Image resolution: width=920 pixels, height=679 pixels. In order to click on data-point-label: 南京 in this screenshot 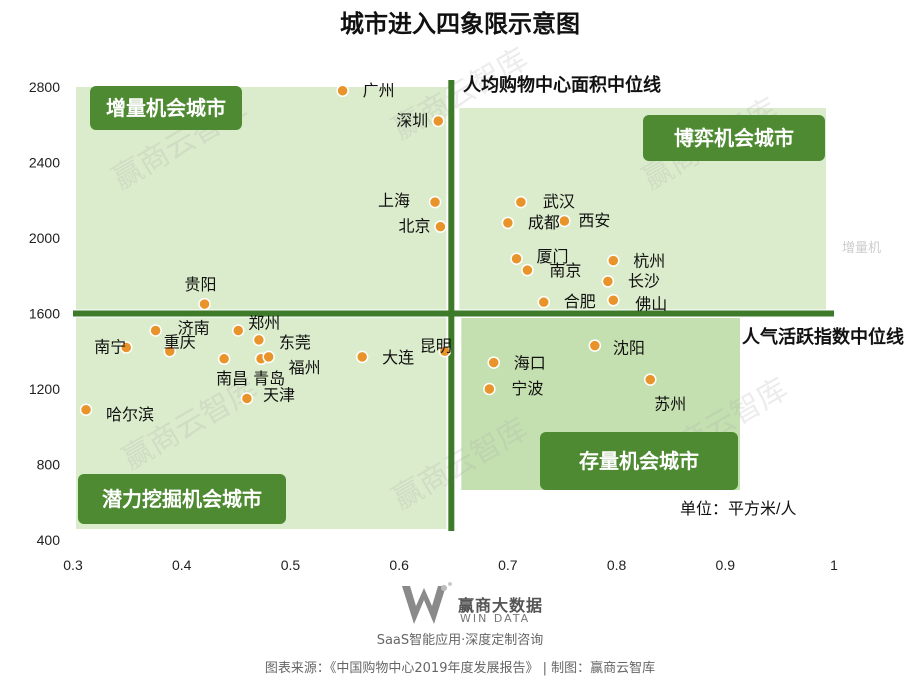, I will do `click(565, 271)`.